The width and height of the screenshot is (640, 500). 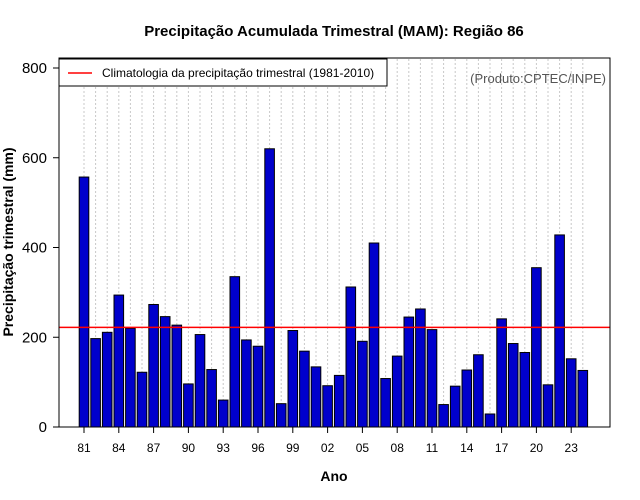 I want to click on x-axis: 81 84 87 90 93 96 99 02 05 08 11 14 17 20 23, so click(x=327, y=441).